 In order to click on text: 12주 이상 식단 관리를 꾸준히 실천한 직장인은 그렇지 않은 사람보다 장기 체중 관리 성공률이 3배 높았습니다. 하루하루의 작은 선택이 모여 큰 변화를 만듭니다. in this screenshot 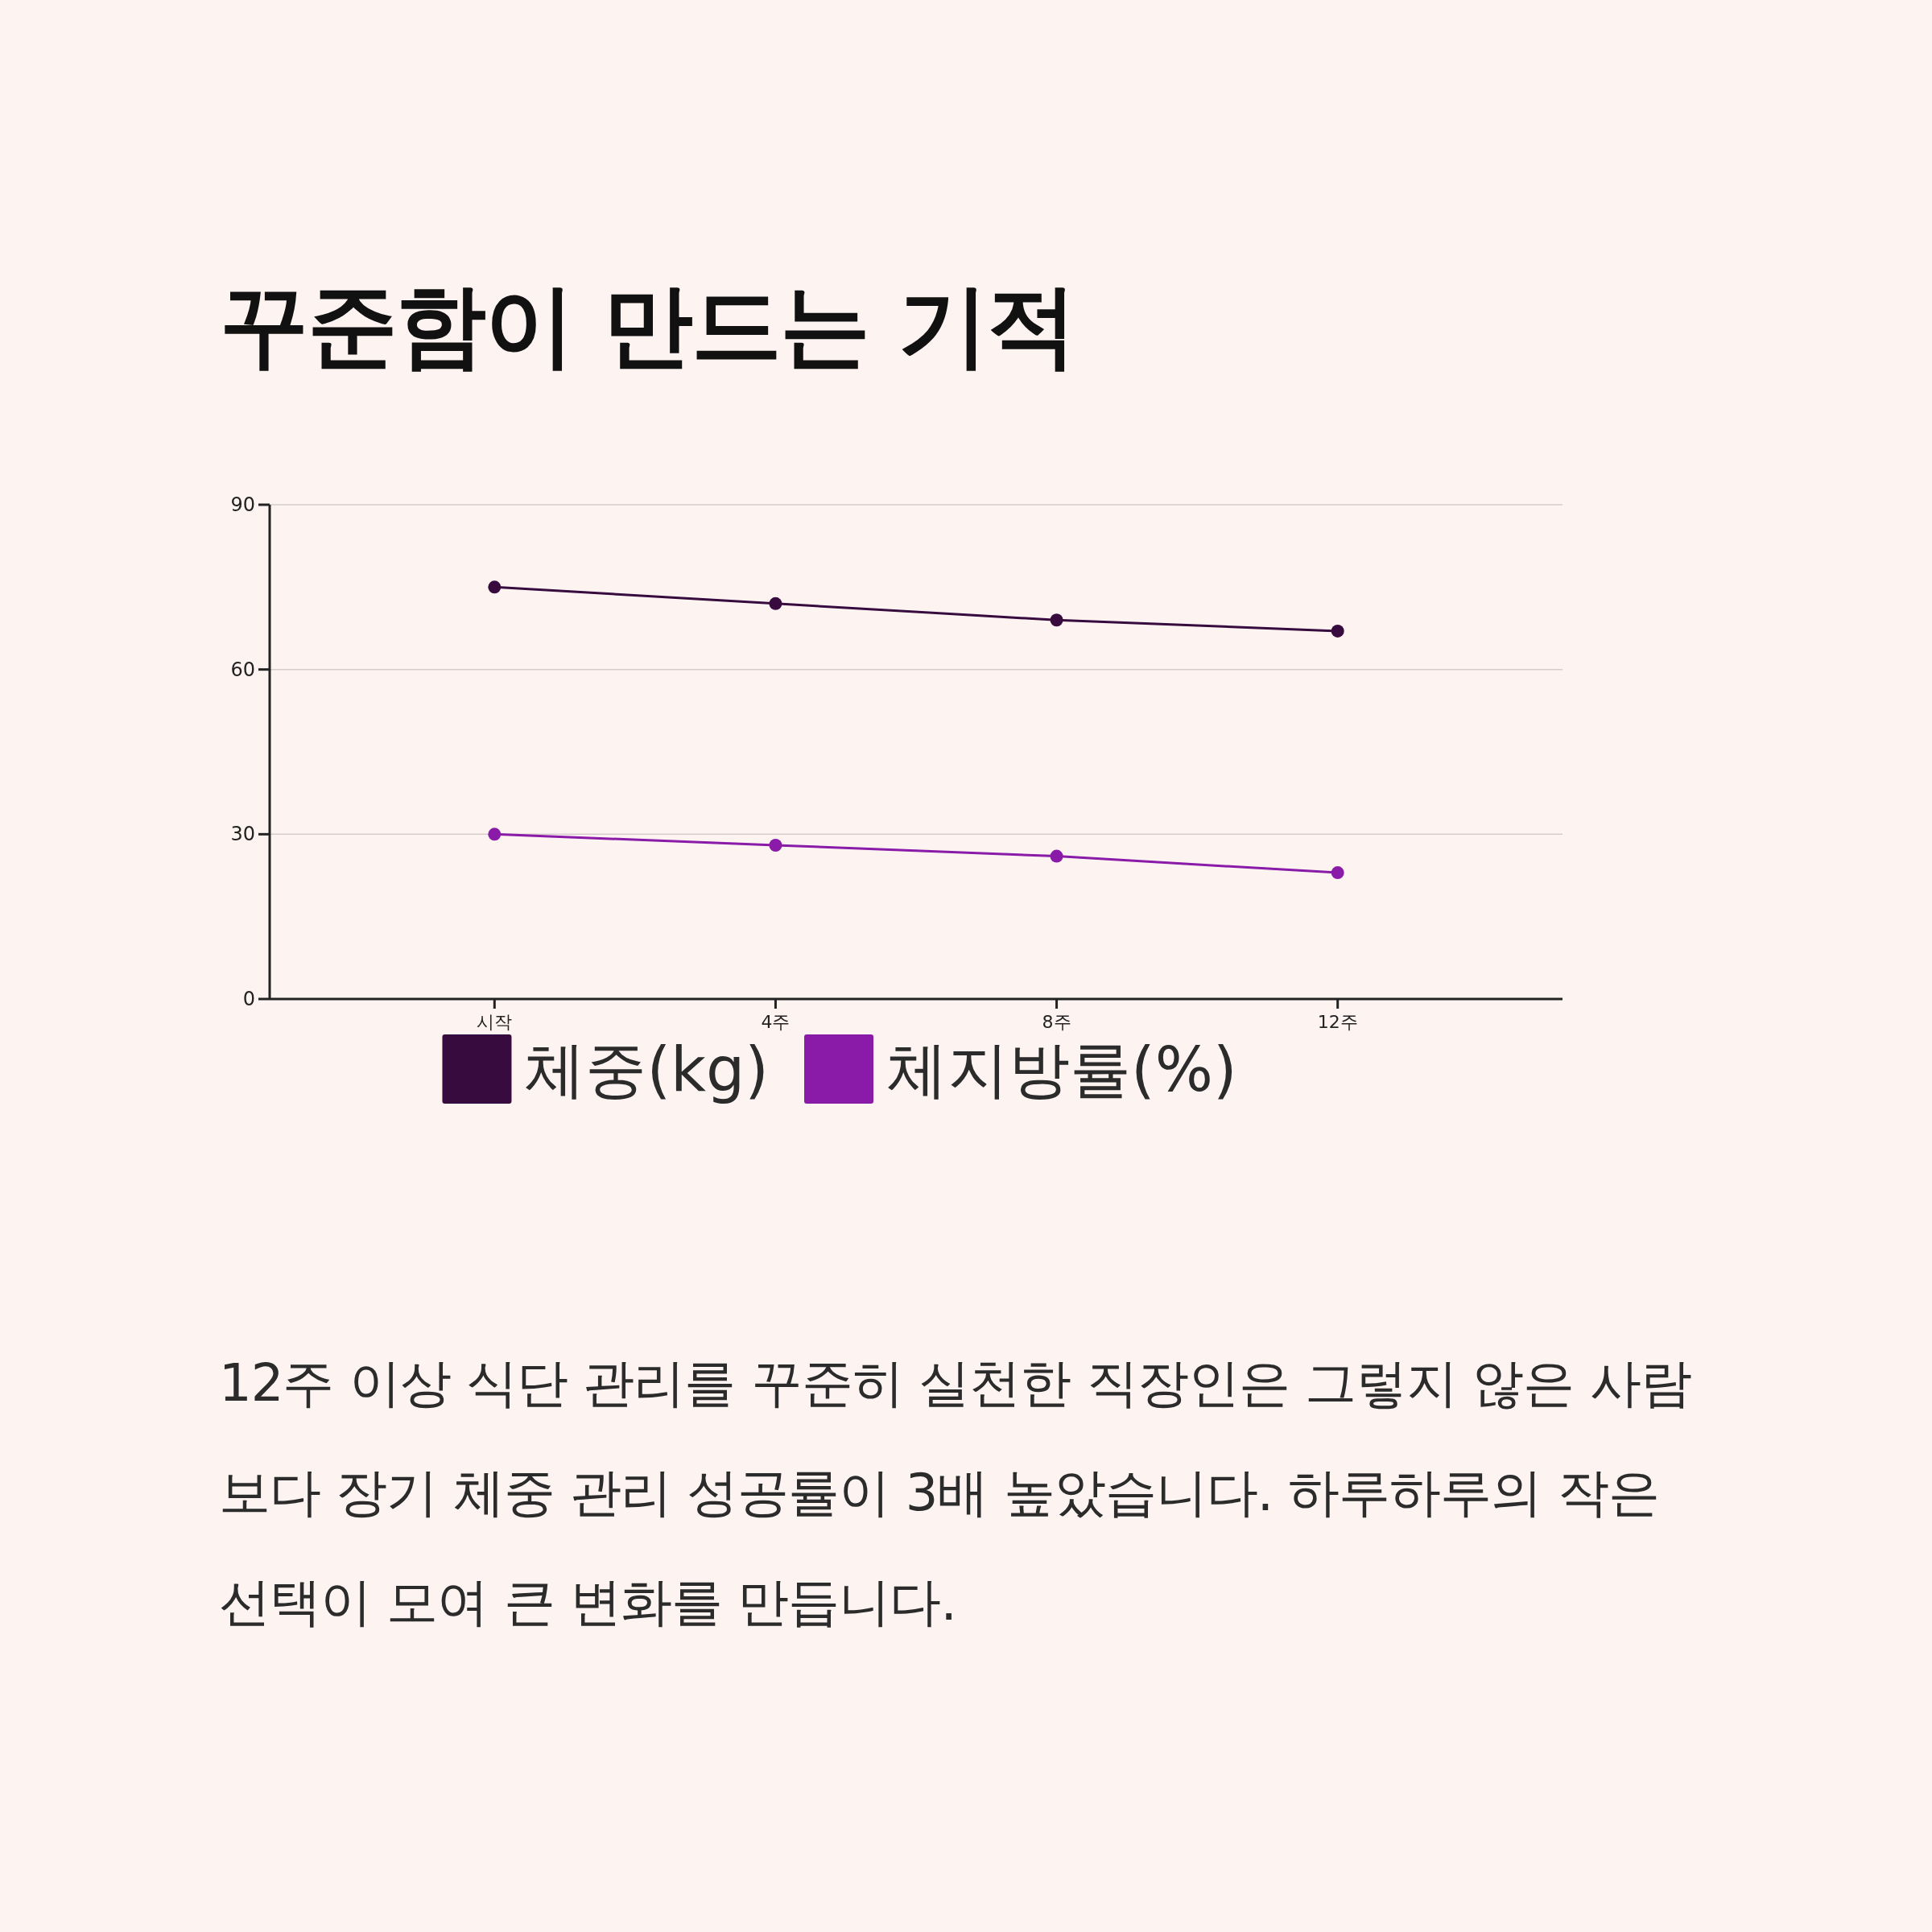, I will do `click(955, 1492)`.